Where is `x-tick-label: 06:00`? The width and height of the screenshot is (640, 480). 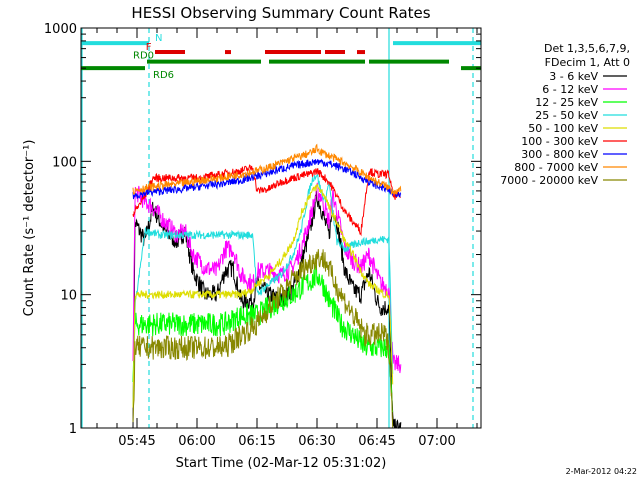 x-tick-label: 06:00 is located at coordinates (196, 441).